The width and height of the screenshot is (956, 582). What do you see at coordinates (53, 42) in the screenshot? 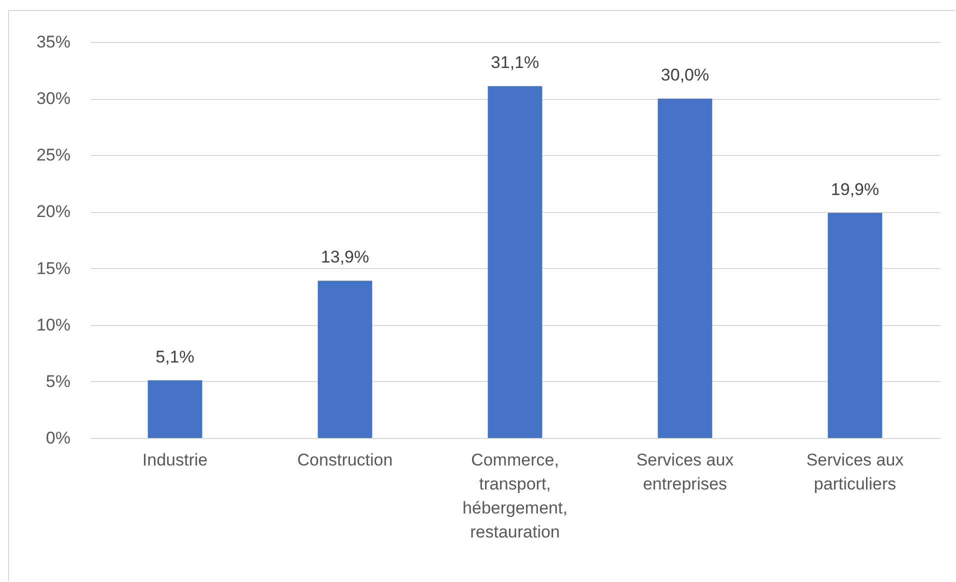
I see `y-tick-label: 35%` at bounding box center [53, 42].